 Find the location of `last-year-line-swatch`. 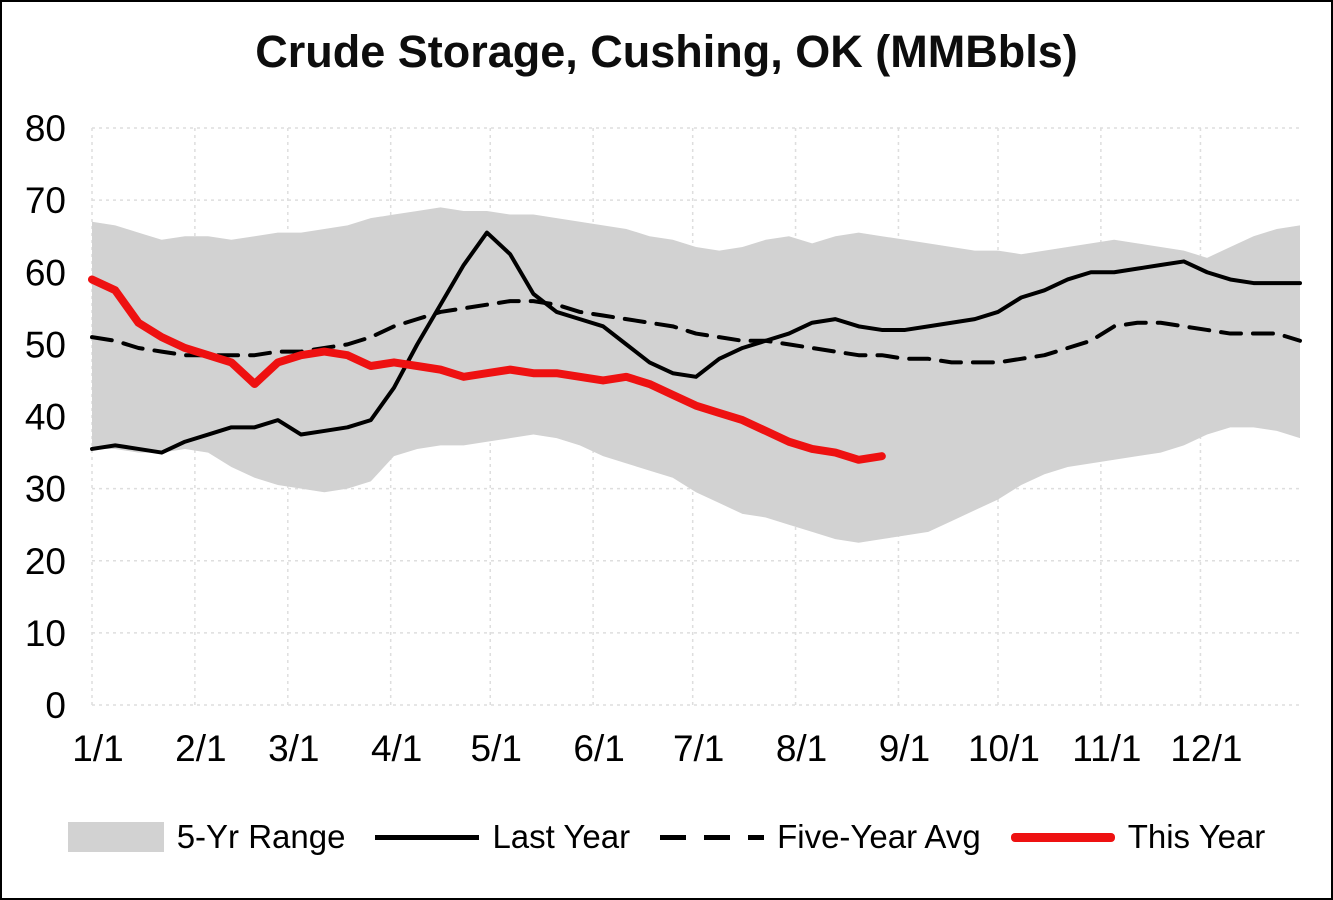

last-year-line-swatch is located at coordinates (427, 837).